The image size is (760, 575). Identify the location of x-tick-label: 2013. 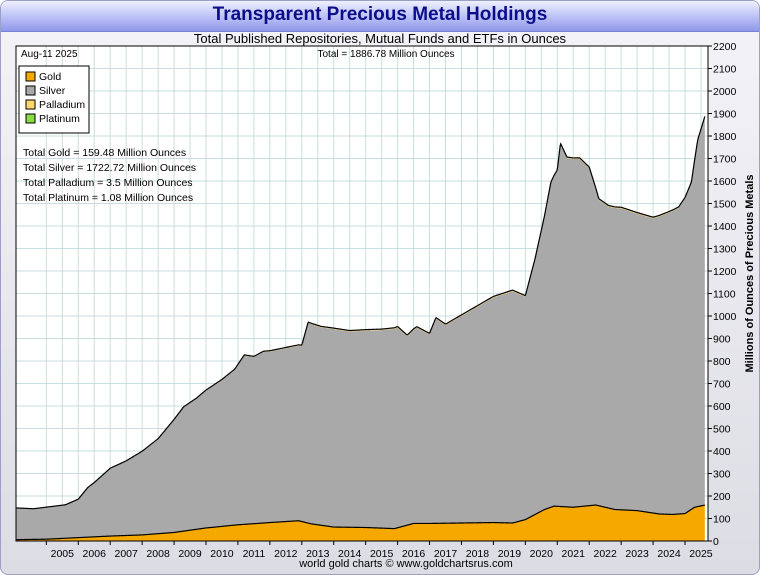
(318, 554).